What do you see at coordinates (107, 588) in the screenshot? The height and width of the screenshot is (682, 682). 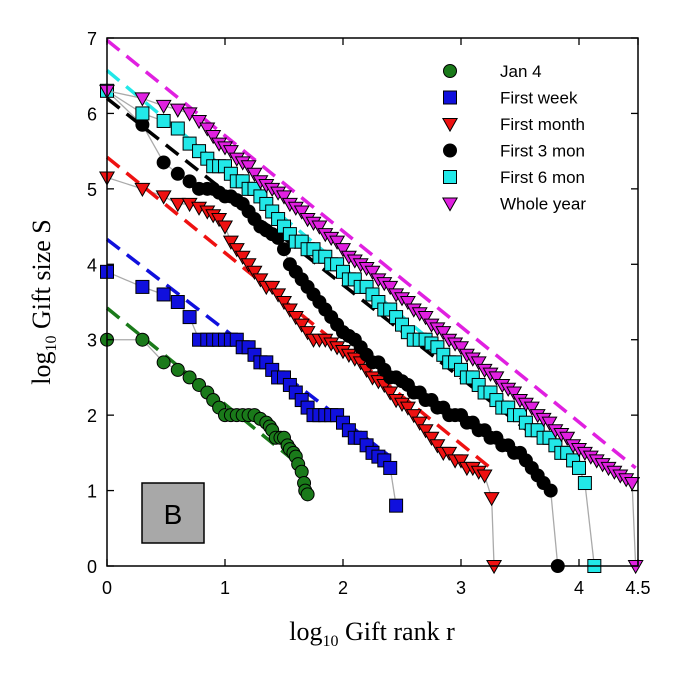 I see `x-tick-label: 0` at bounding box center [107, 588].